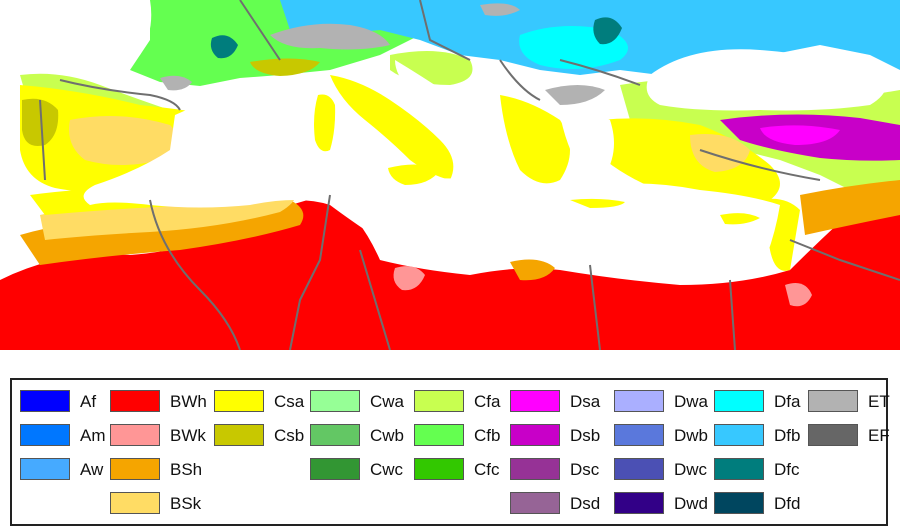 Image resolution: width=900 pixels, height=532 pixels. I want to click on zone-bwk-levant, so click(798, 294).